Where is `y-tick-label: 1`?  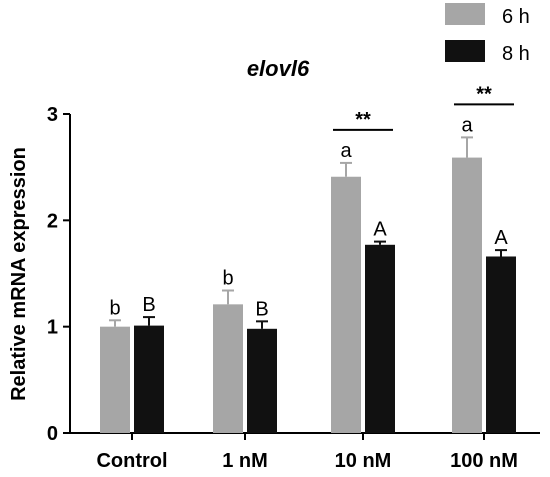
y-tick-label: 1 is located at coordinates (52, 328).